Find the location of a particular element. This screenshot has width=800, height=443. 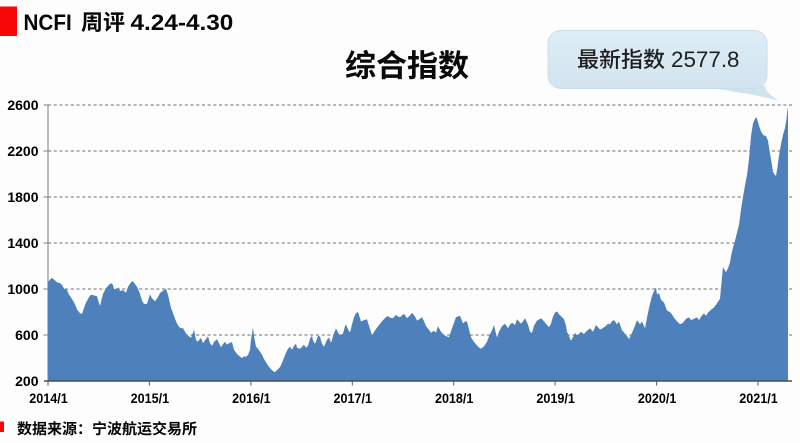

svg-text: 2018/1 is located at coordinates (454, 398).